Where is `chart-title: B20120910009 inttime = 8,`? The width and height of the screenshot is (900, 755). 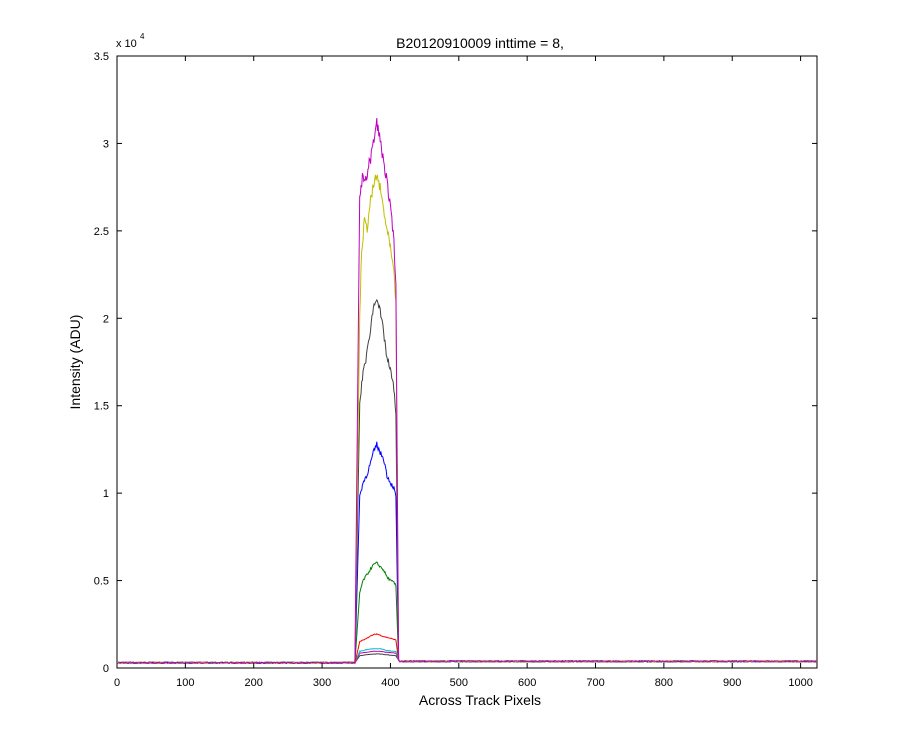
chart-title: B20120910009 inttime = 8, is located at coordinates (480, 43).